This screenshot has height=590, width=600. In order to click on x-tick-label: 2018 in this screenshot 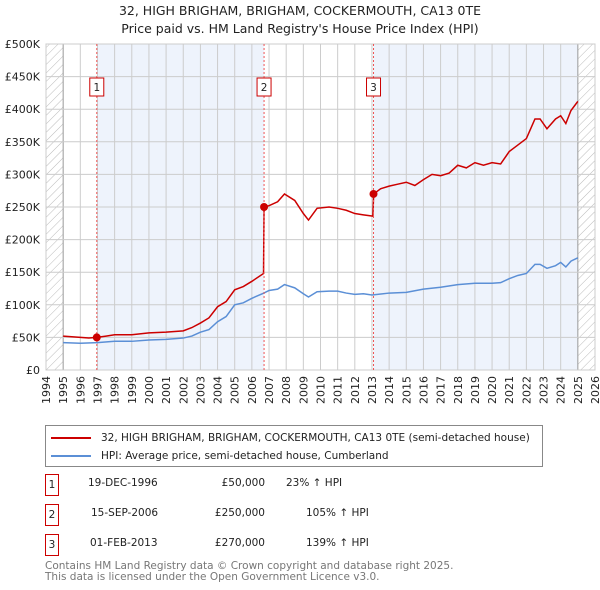, I will do `click(458, 390)`.